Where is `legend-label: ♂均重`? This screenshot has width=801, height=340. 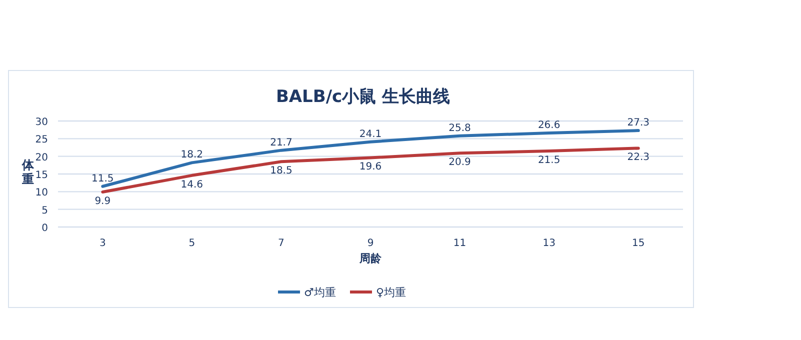
legend-label: ♂均重 is located at coordinates (320, 292).